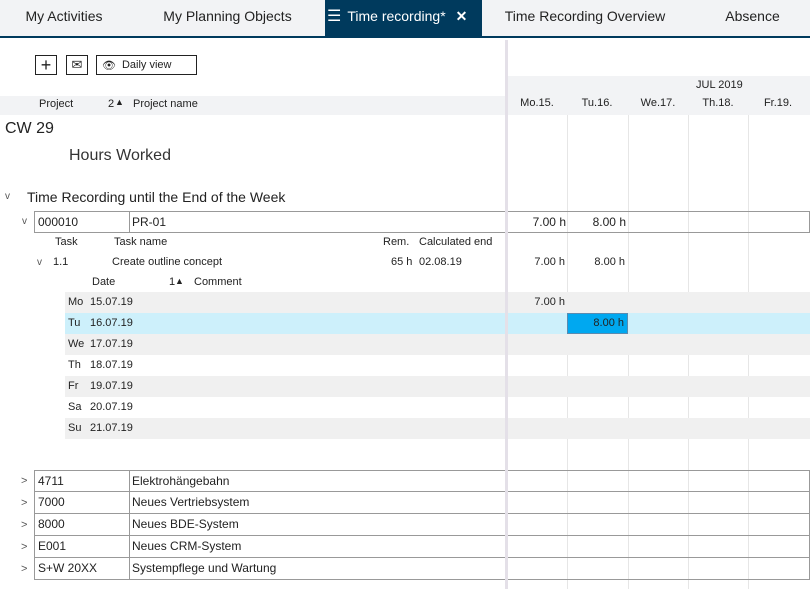 This screenshot has height=589, width=810. I want to click on header-comment: Comment, so click(218, 282).